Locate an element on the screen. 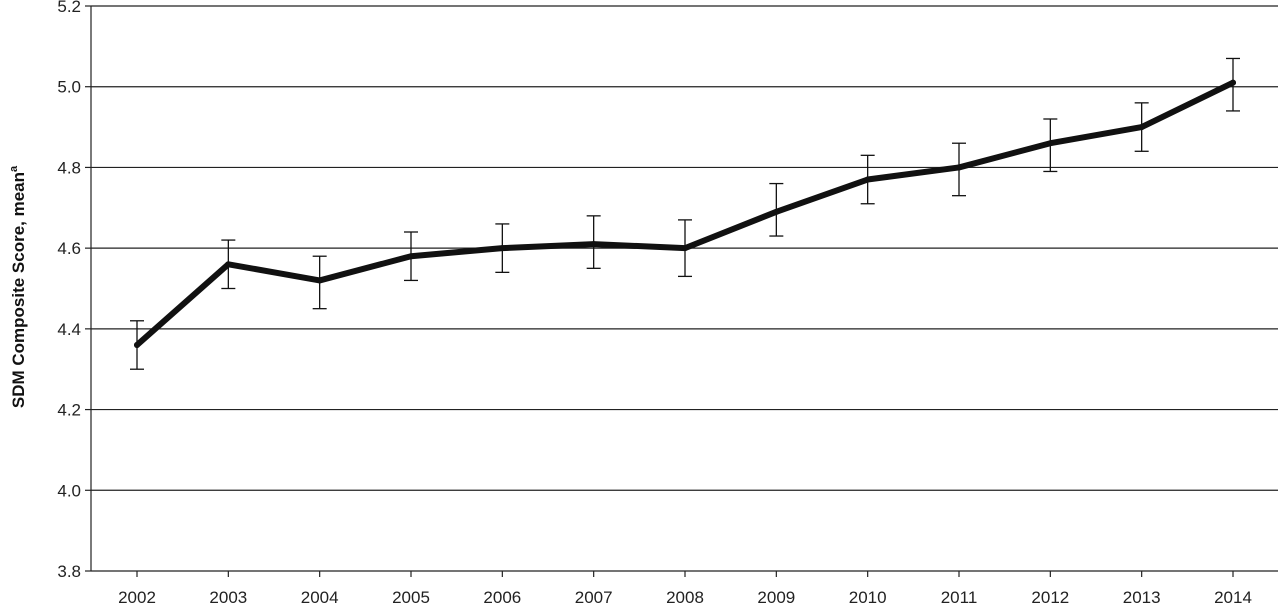 This screenshot has width=1280, height=609. x-tick-label: 2014 is located at coordinates (1233, 597).